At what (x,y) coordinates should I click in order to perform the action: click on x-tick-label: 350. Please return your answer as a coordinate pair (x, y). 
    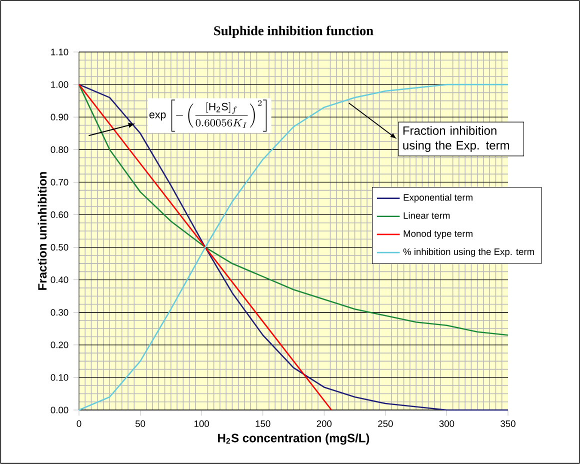
    Looking at the image, I should click on (508, 423).